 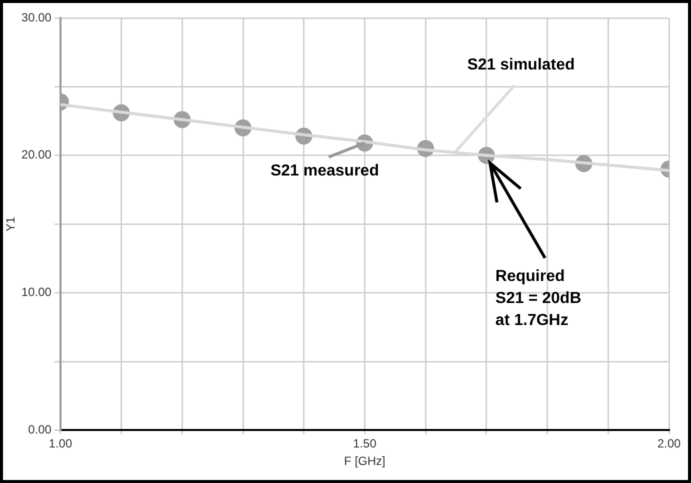 What do you see at coordinates (40, 429) in the screenshot?
I see `y-tick-label: 0.00` at bounding box center [40, 429].